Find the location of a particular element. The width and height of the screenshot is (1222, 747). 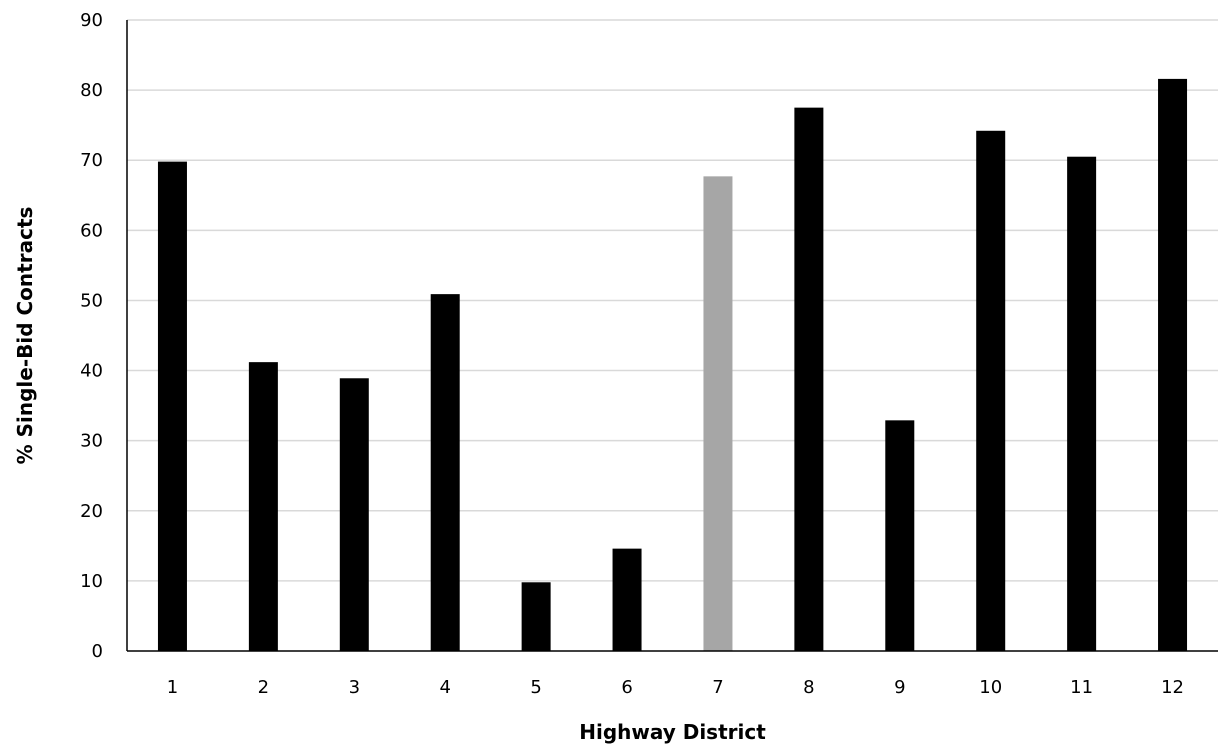

x-tick-label: 3 is located at coordinates (354, 687).